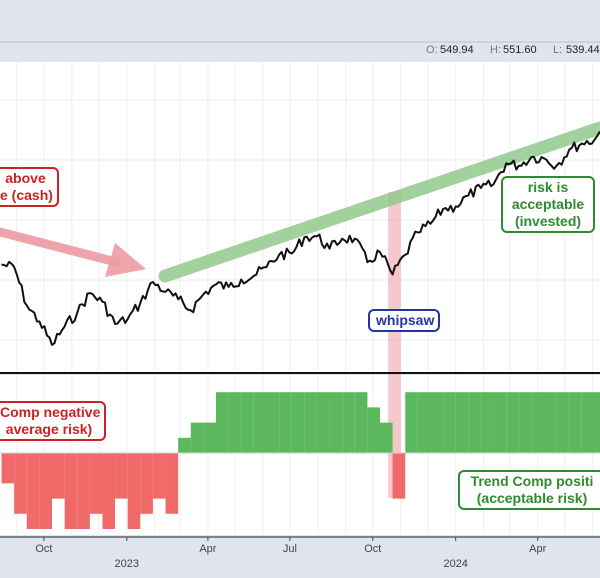 The height and width of the screenshot is (578, 600). Describe the element at coordinates (60, 247) in the screenshot. I see `cash-arrow-shaft` at that location.